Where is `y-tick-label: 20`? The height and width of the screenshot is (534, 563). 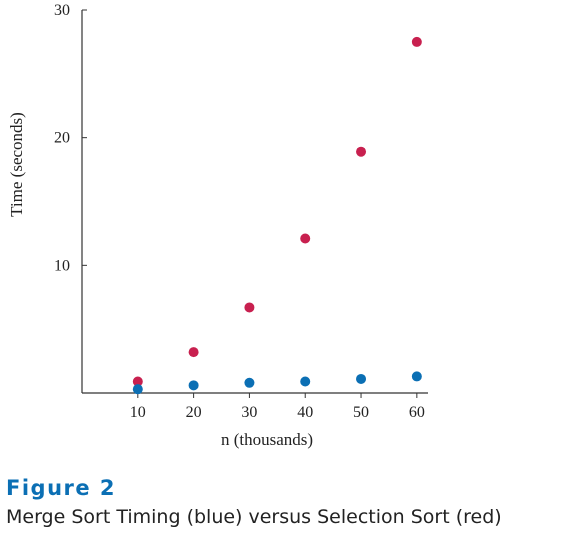 y-tick-label: 20 is located at coordinates (62, 138).